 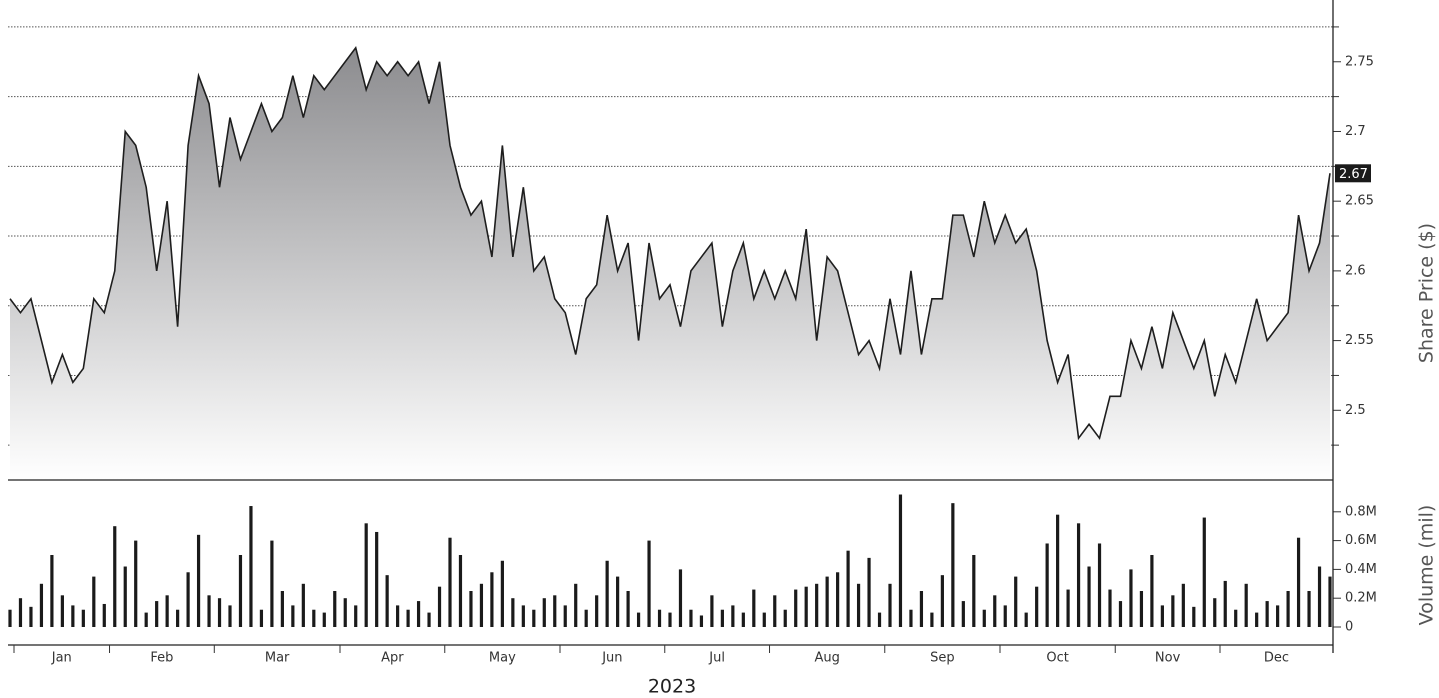 I want to click on y-tick-label: 2.6, so click(x=1355, y=270).